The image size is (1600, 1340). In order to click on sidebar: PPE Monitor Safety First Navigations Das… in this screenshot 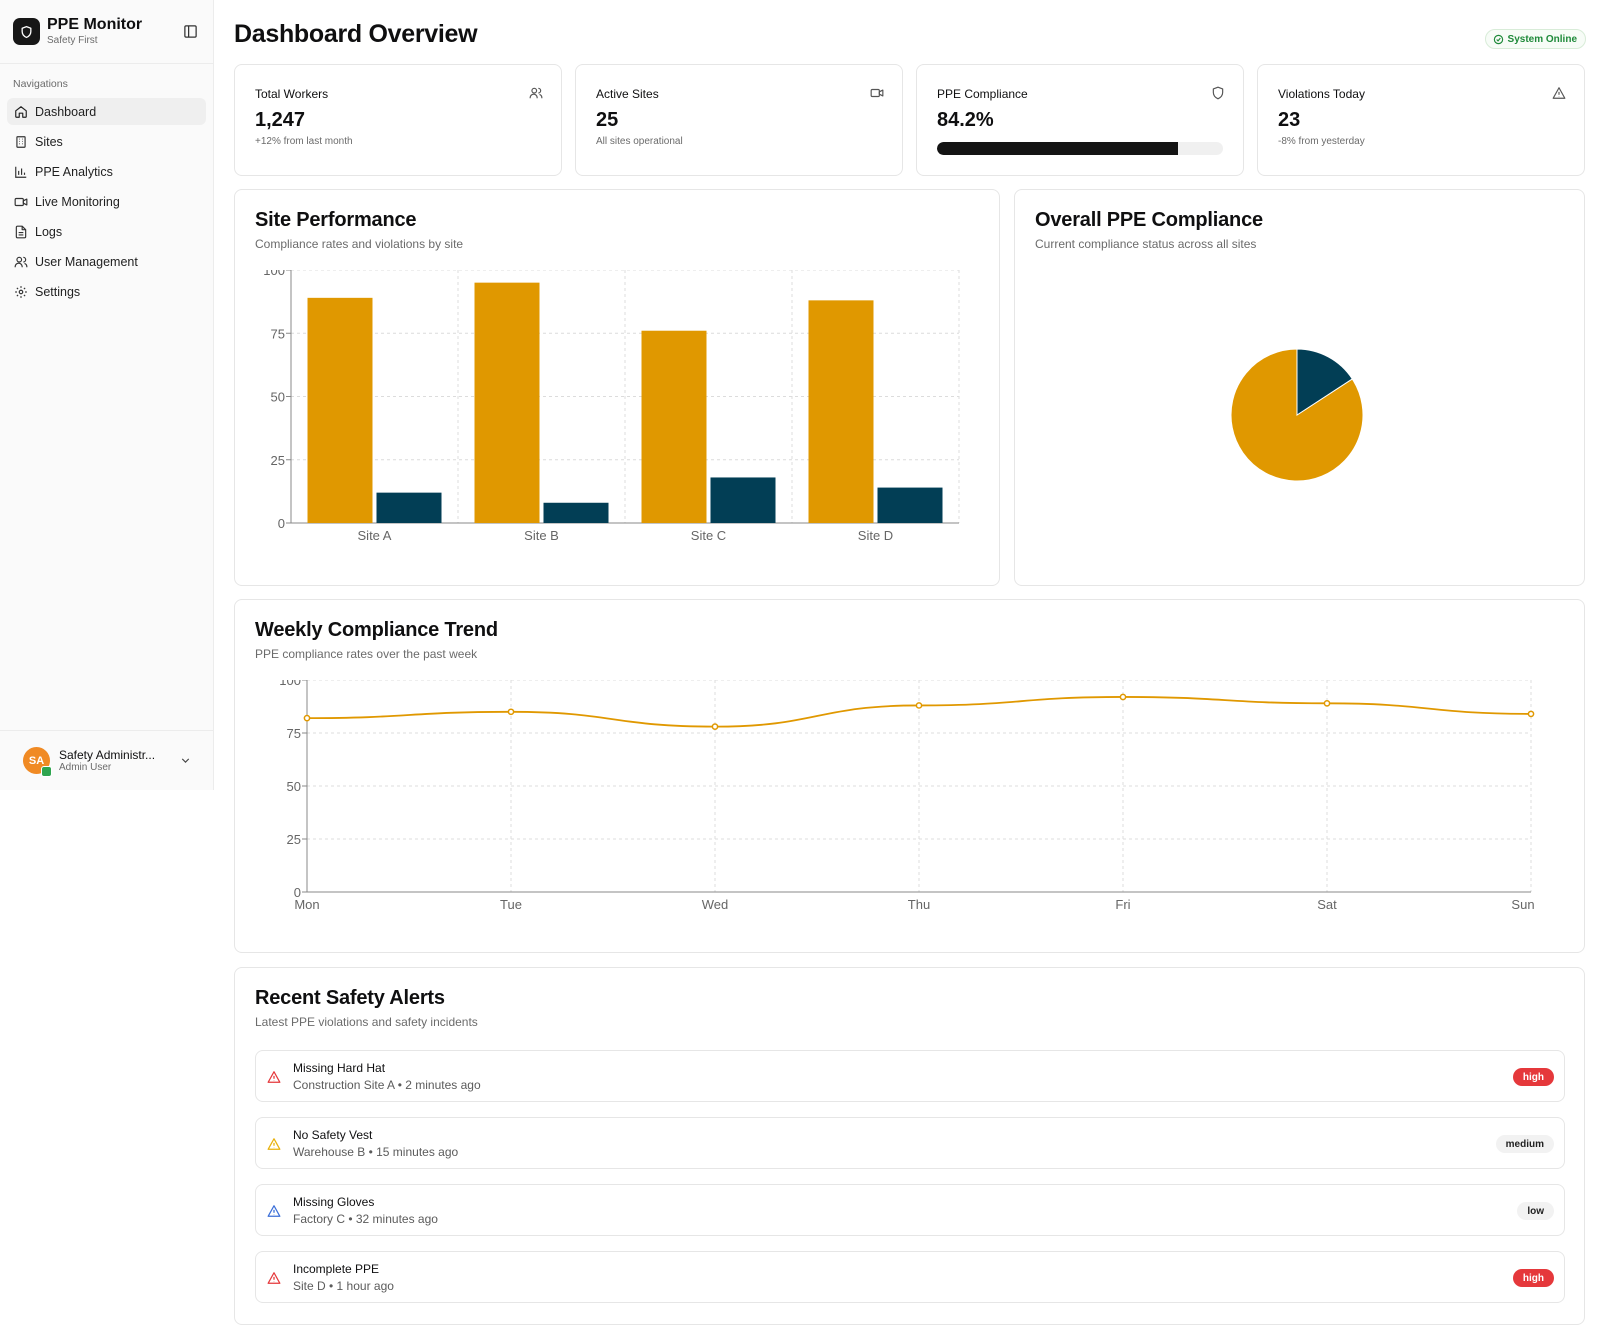, I will do `click(107, 395)`.